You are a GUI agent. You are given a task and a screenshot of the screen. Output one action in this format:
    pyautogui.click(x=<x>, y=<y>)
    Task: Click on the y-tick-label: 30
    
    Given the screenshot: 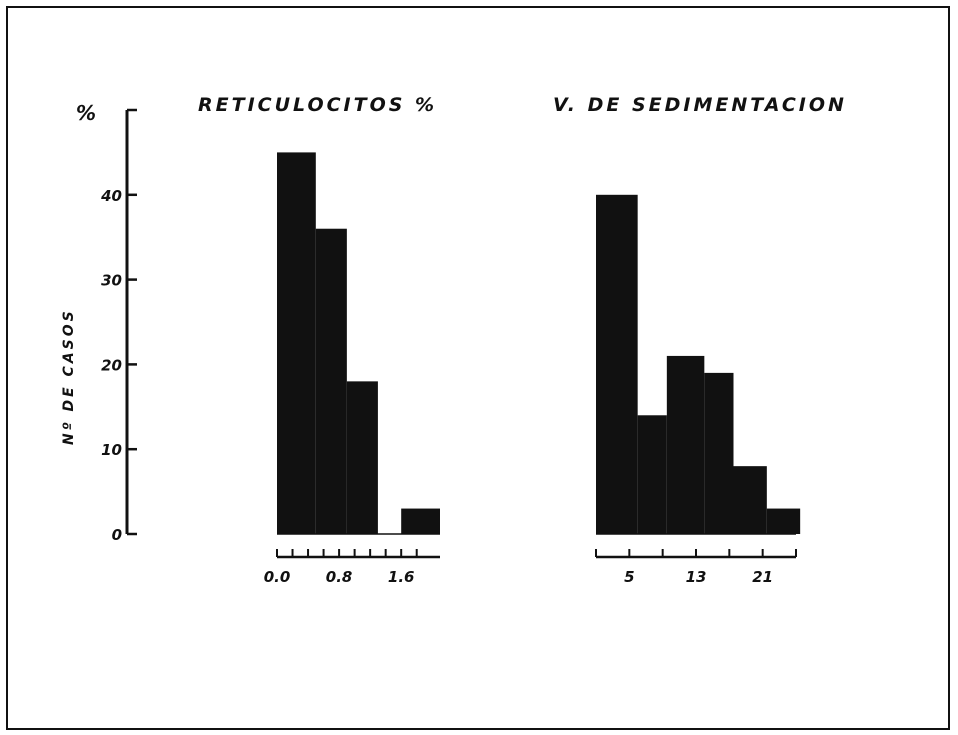 What is the action you would take?
    pyautogui.click(x=111, y=281)
    